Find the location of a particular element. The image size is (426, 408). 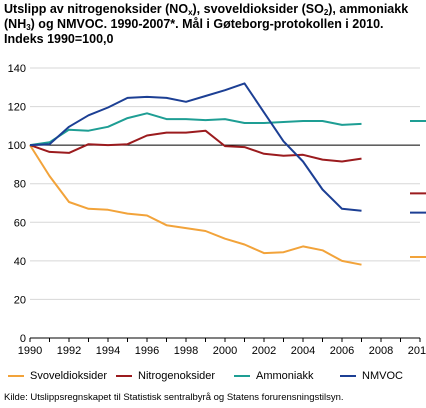

target-markers is located at coordinates (418, 189).